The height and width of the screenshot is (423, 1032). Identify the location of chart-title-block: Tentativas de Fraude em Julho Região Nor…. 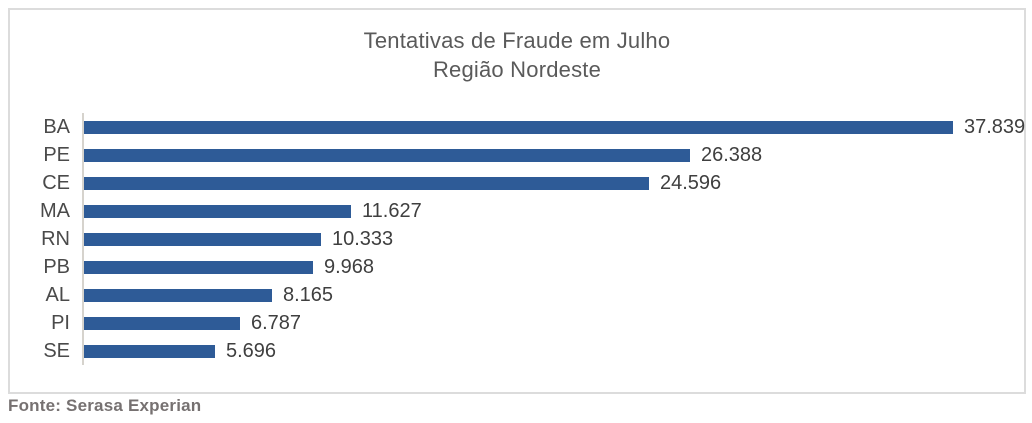
(517, 55).